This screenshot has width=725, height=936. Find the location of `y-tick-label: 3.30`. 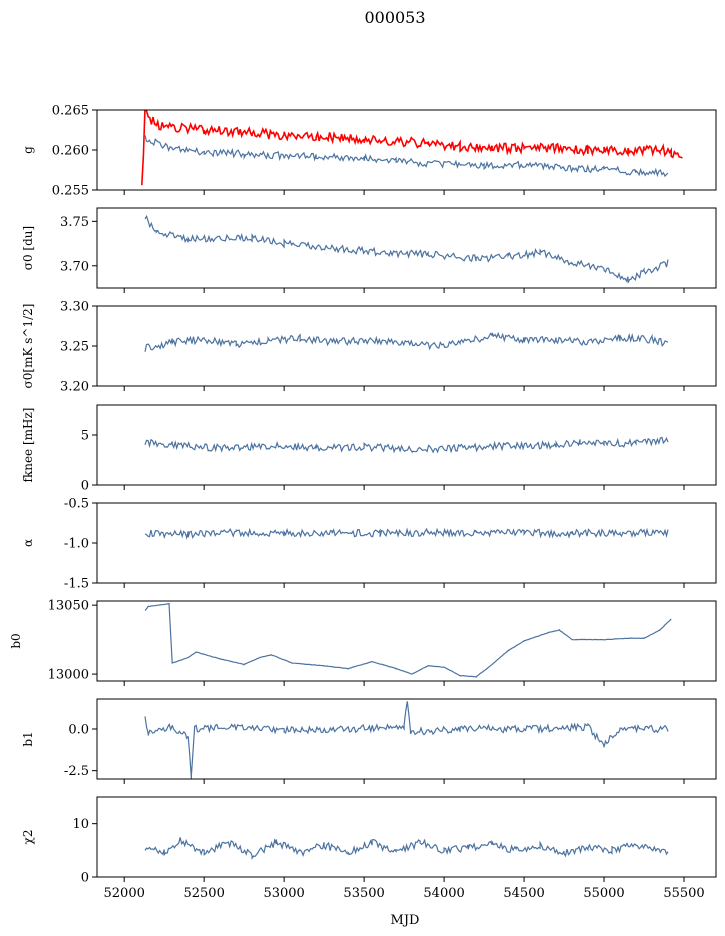

y-tick-label: 3.30 is located at coordinates (74, 307).